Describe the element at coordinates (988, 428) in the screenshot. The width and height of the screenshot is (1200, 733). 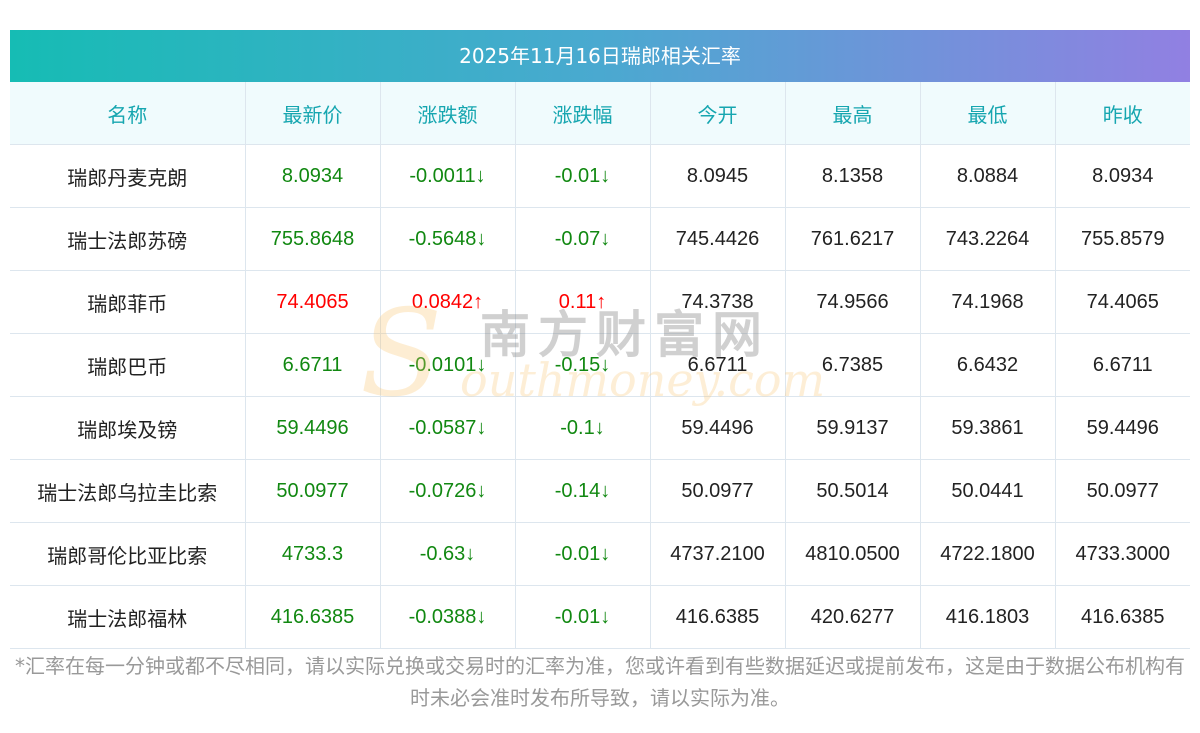
I see `cell-low: 59.3861` at that location.